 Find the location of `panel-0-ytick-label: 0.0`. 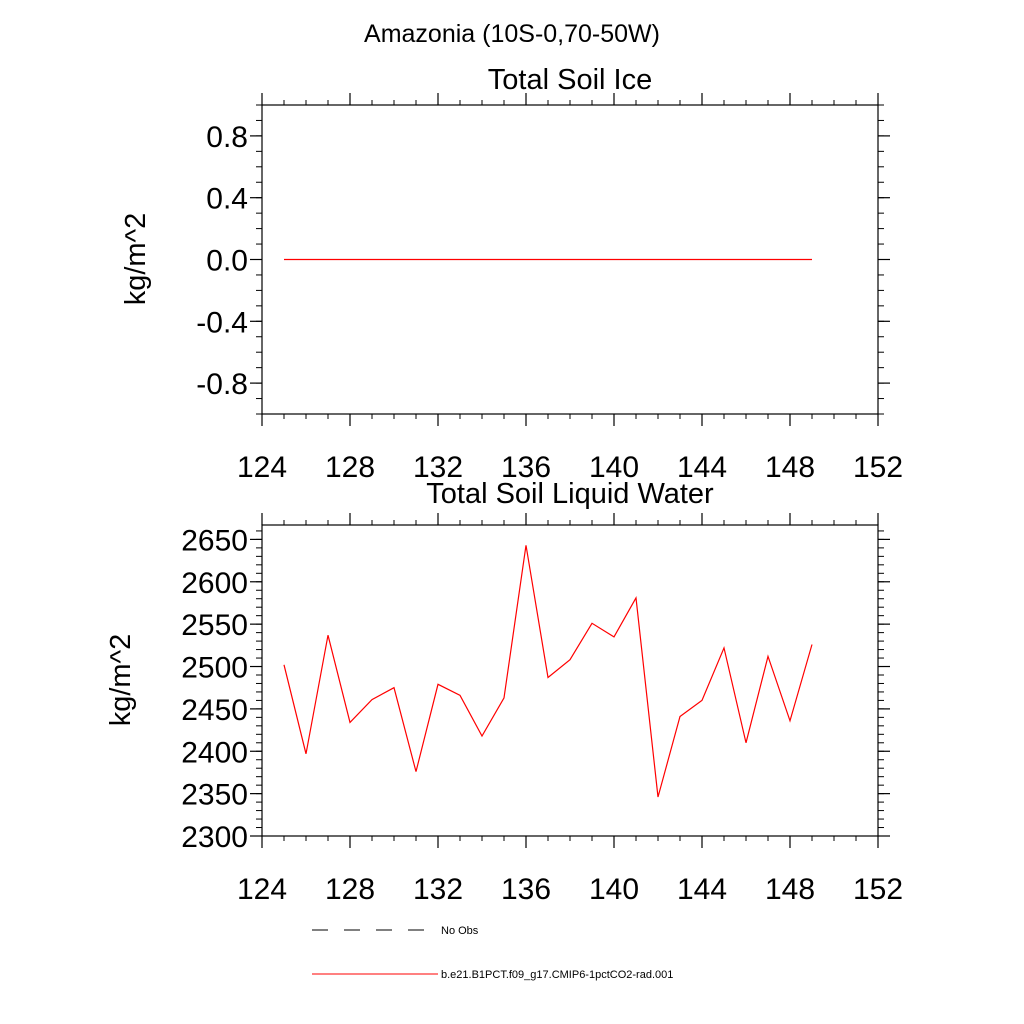

panel-0-ytick-label: 0.0 is located at coordinates (227, 261).